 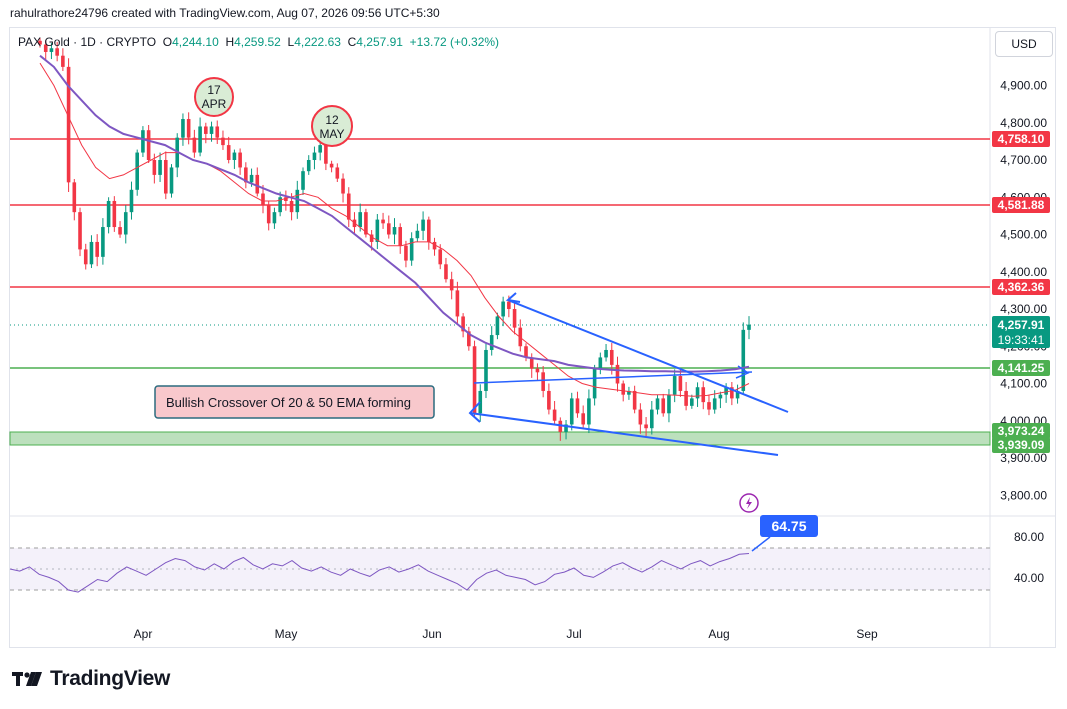 What do you see at coordinates (294, 402) in the screenshot?
I see `bullish-crossover-callout: Bullish Crossover Of 20 & 50 EMA forming` at bounding box center [294, 402].